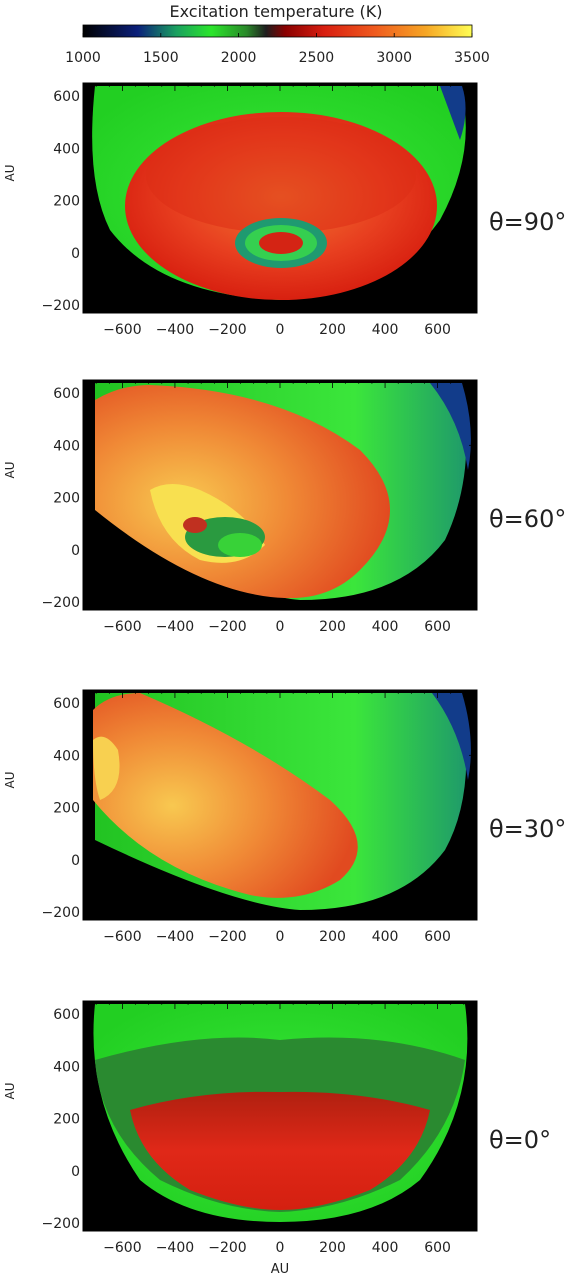 The height and width of the screenshot is (1286, 567). What do you see at coordinates (83, 58) in the screenshot?
I see `colorbar-tick-label: 1000` at bounding box center [83, 58].